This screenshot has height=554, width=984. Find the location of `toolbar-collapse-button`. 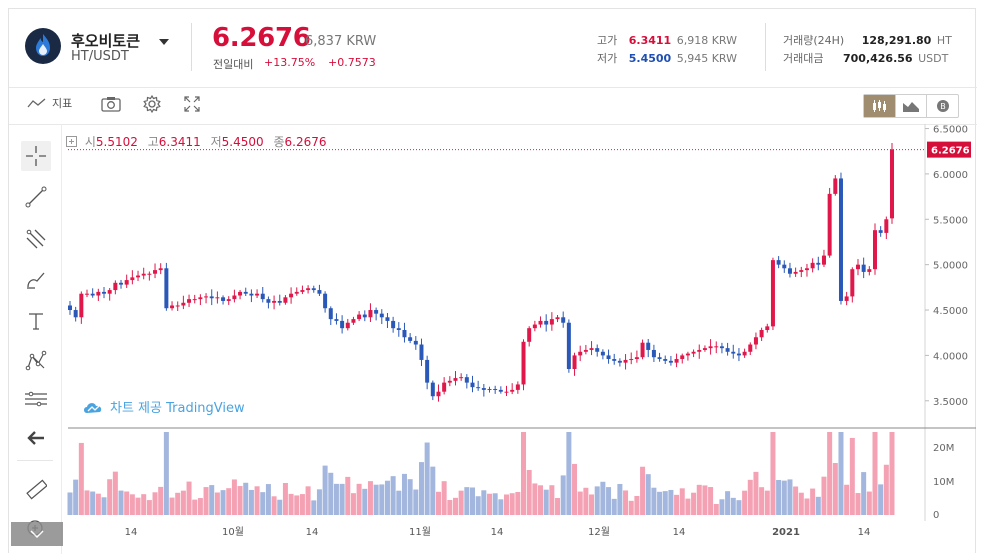

toolbar-collapse-button is located at coordinates (37, 534).